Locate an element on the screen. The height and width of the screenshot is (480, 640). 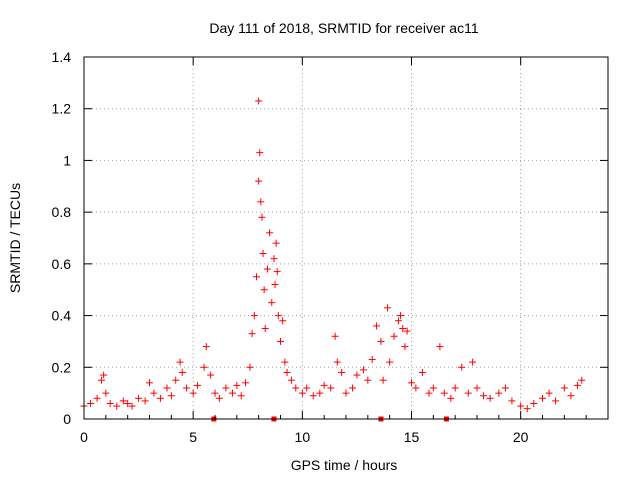
x-tick-label: 10 is located at coordinates (303, 437).